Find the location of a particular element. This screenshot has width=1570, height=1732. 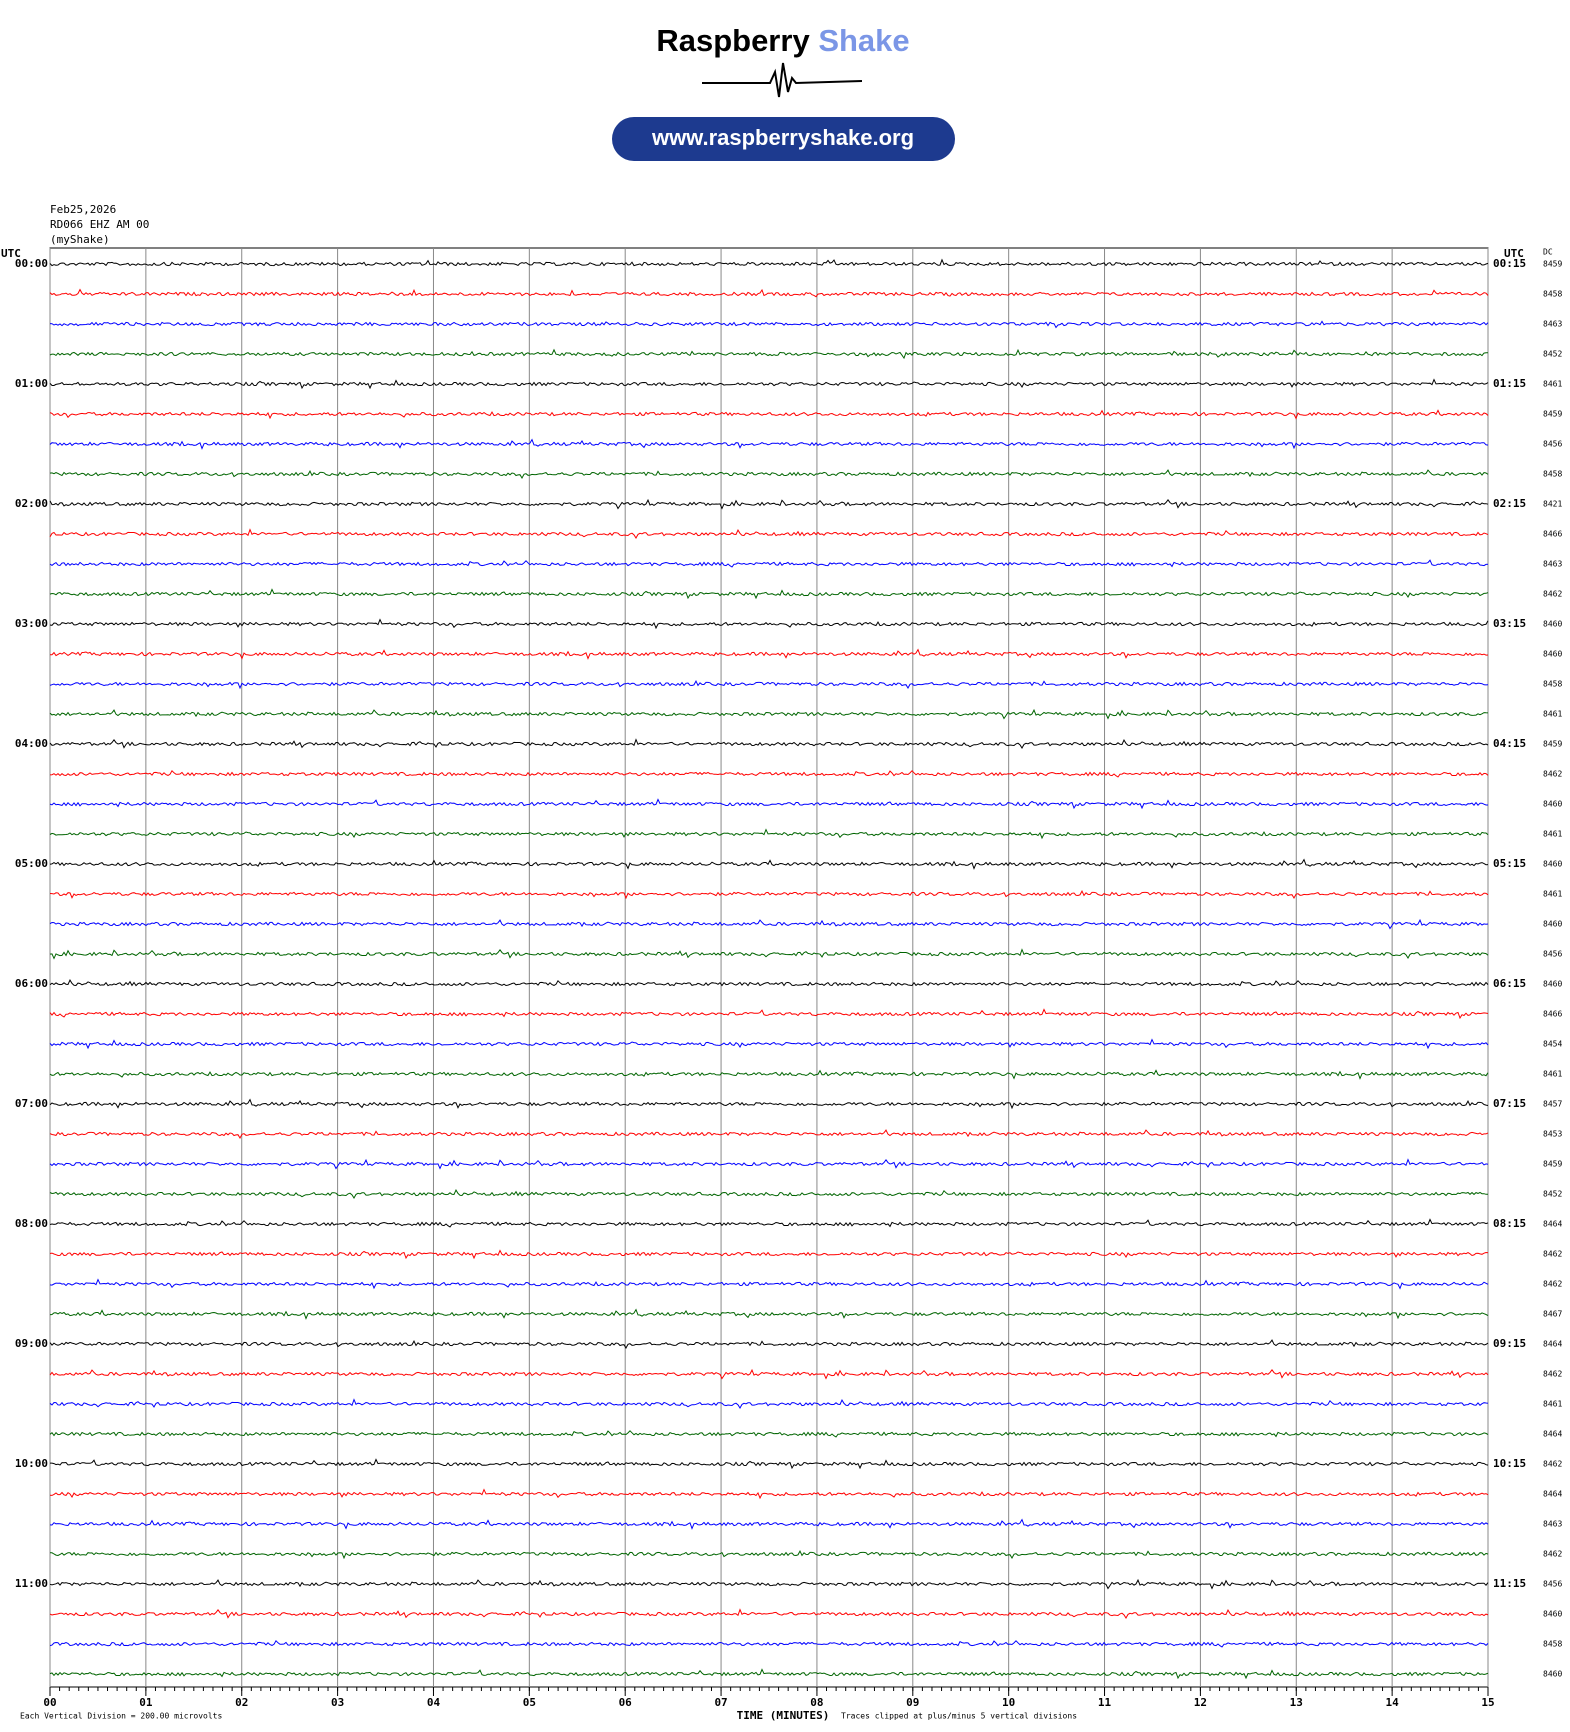

row-time-label: 07:00 is located at coordinates (31, 1103).